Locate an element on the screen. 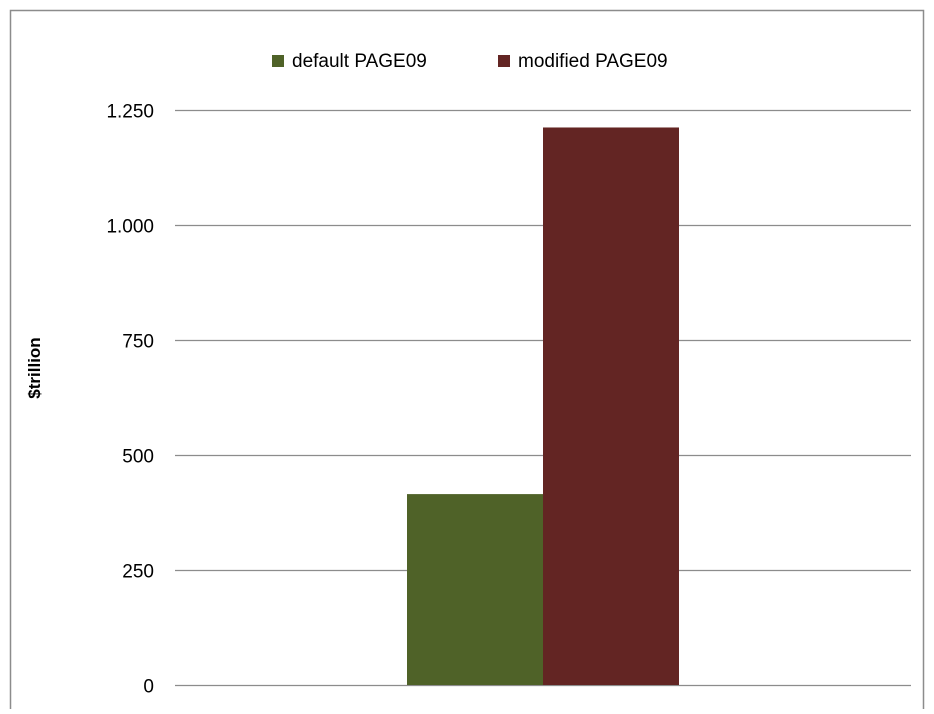 The width and height of the screenshot is (934, 714). y-tick-label: 250 is located at coordinates (138, 572).